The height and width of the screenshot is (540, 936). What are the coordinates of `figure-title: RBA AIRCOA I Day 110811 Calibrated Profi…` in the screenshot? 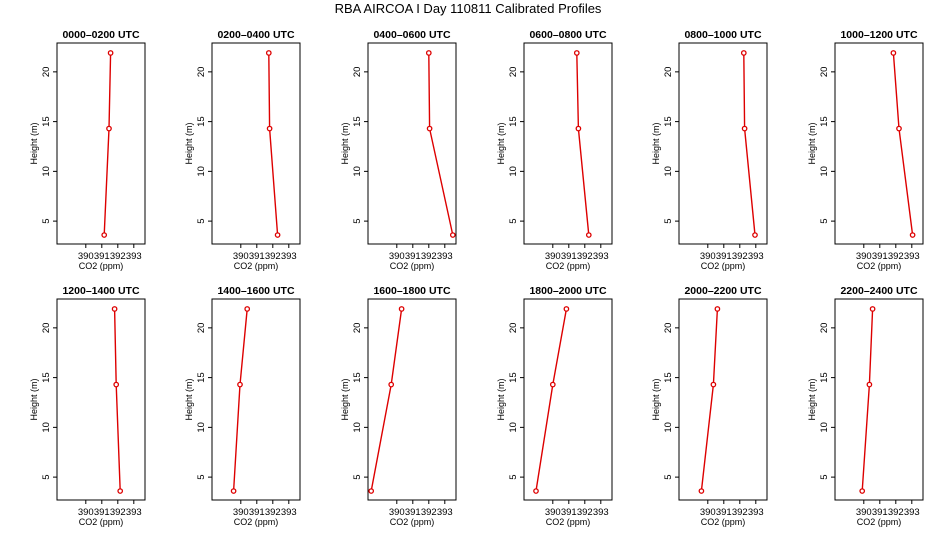 It's located at (468, 8).